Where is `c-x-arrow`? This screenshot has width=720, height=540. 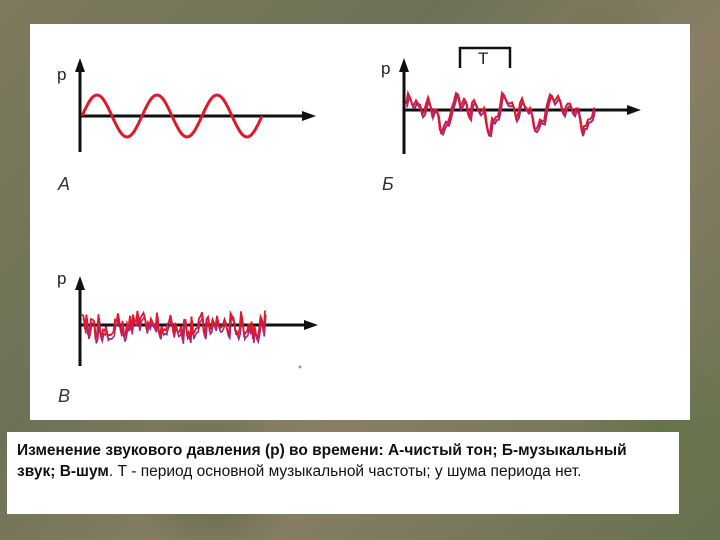
c-x-arrow is located at coordinates (311, 325).